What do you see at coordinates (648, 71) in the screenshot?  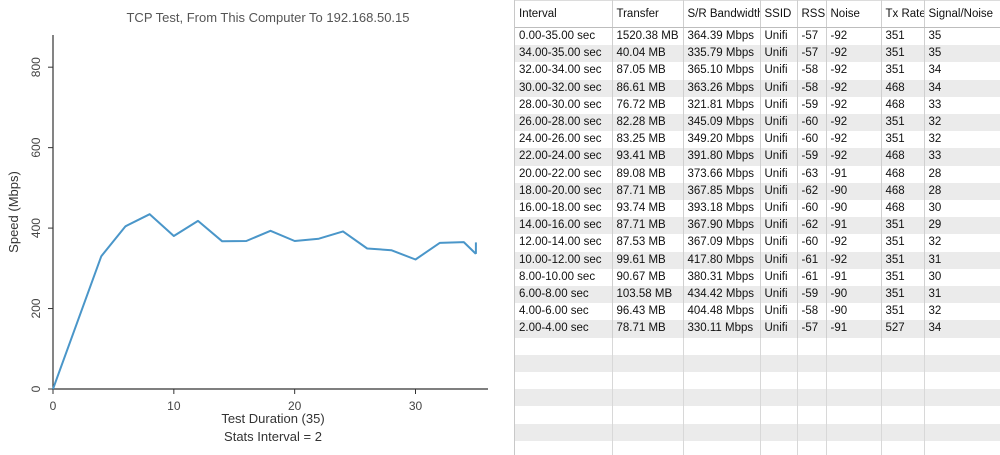 I see `table-cell: 87.05 MB` at bounding box center [648, 71].